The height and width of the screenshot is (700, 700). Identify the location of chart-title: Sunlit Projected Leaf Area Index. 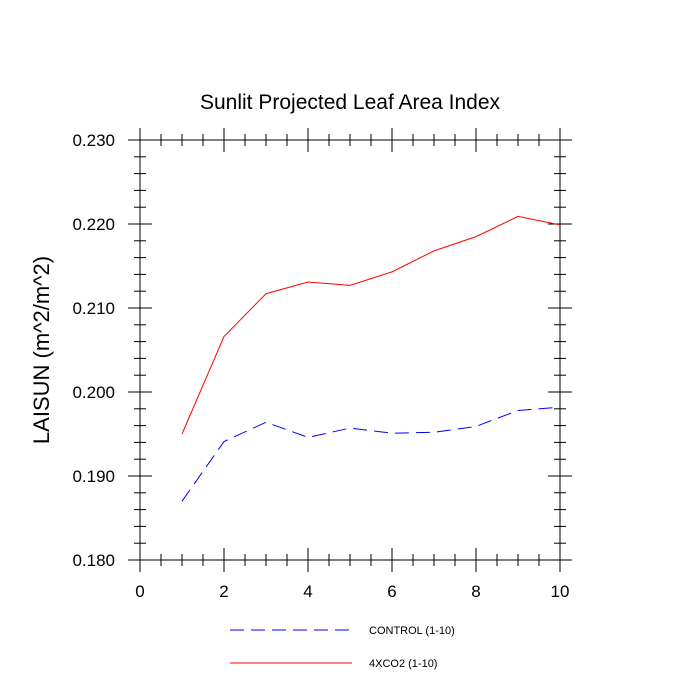
(350, 102).